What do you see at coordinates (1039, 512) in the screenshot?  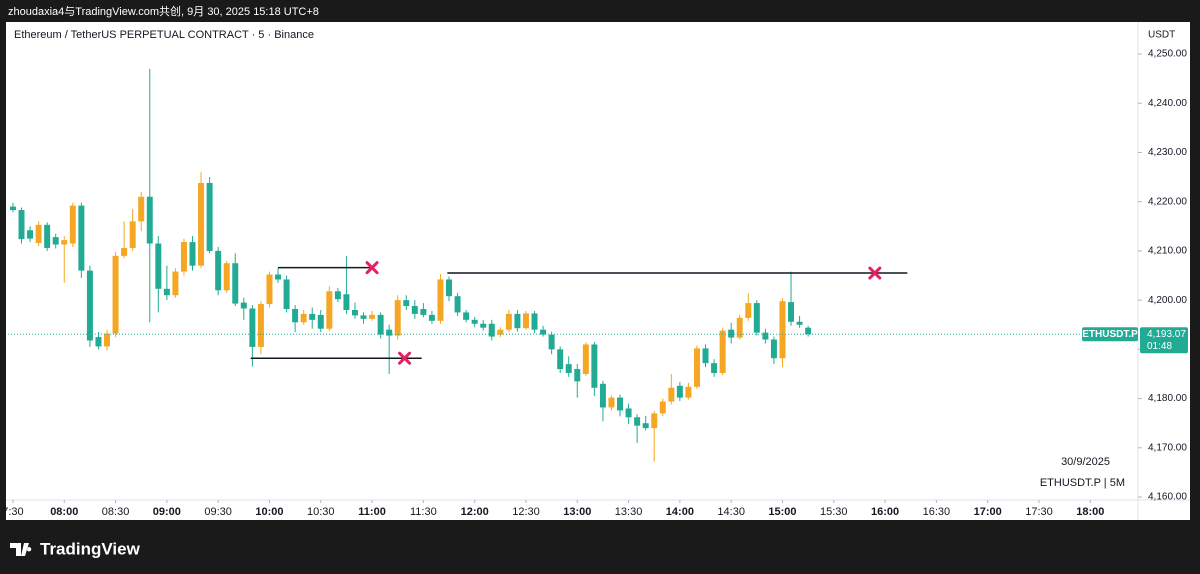 I see `x-tick-label: 17:30` at bounding box center [1039, 512].